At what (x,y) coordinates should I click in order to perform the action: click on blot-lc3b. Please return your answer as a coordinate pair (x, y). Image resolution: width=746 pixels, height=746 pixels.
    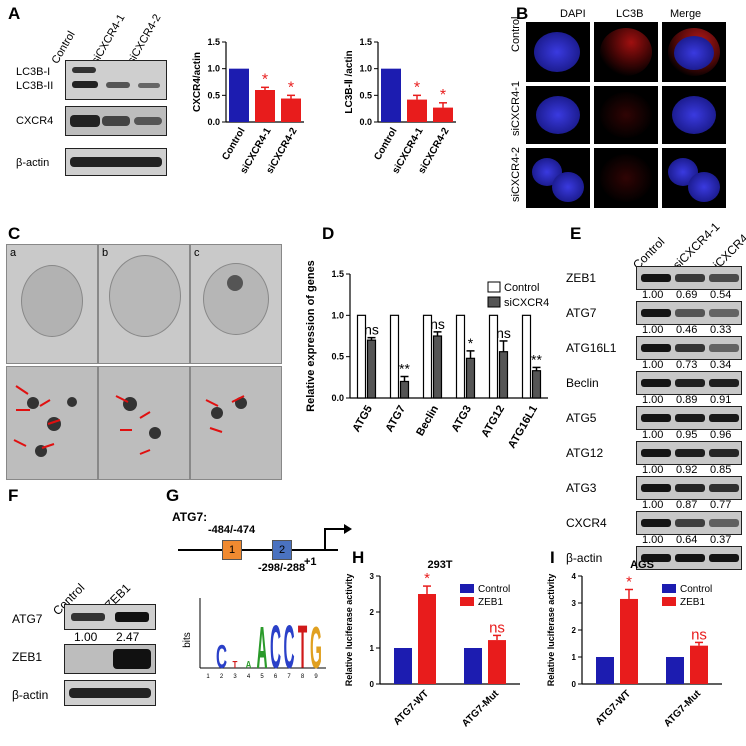
    Looking at the image, I should click on (116, 80).